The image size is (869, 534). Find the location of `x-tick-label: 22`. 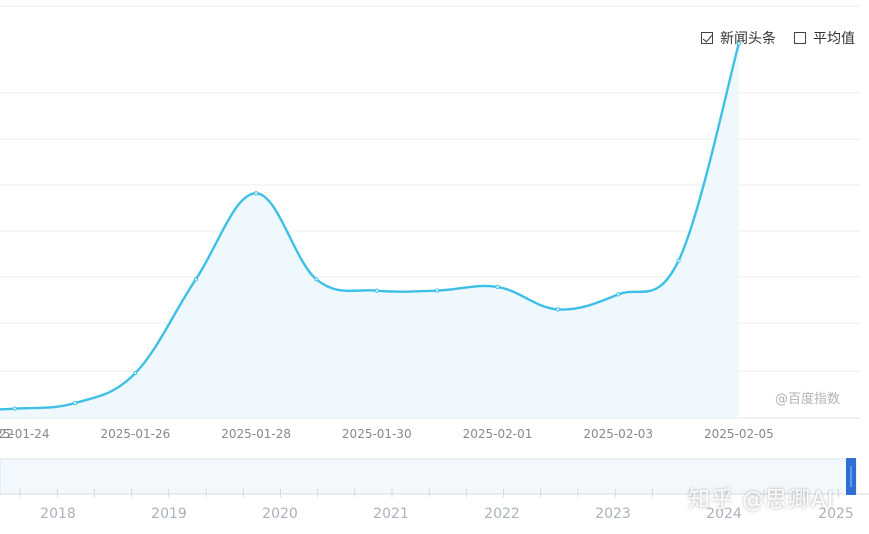

x-tick-label: 22 is located at coordinates (7, 434).